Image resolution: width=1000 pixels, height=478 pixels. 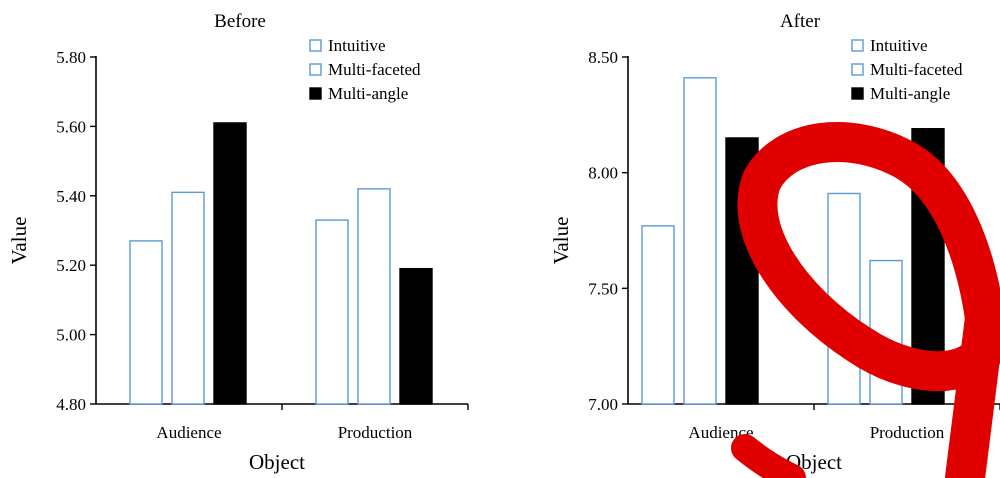 What do you see at coordinates (71, 126) in the screenshot?
I see `y-tick-label: 5.60` at bounding box center [71, 126].